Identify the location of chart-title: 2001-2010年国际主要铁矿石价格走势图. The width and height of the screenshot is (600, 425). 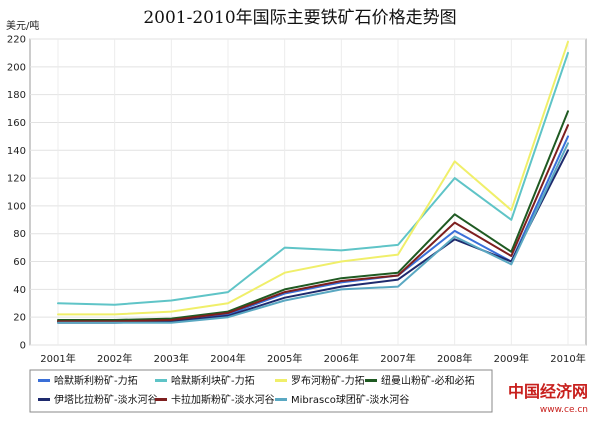
(299, 18).